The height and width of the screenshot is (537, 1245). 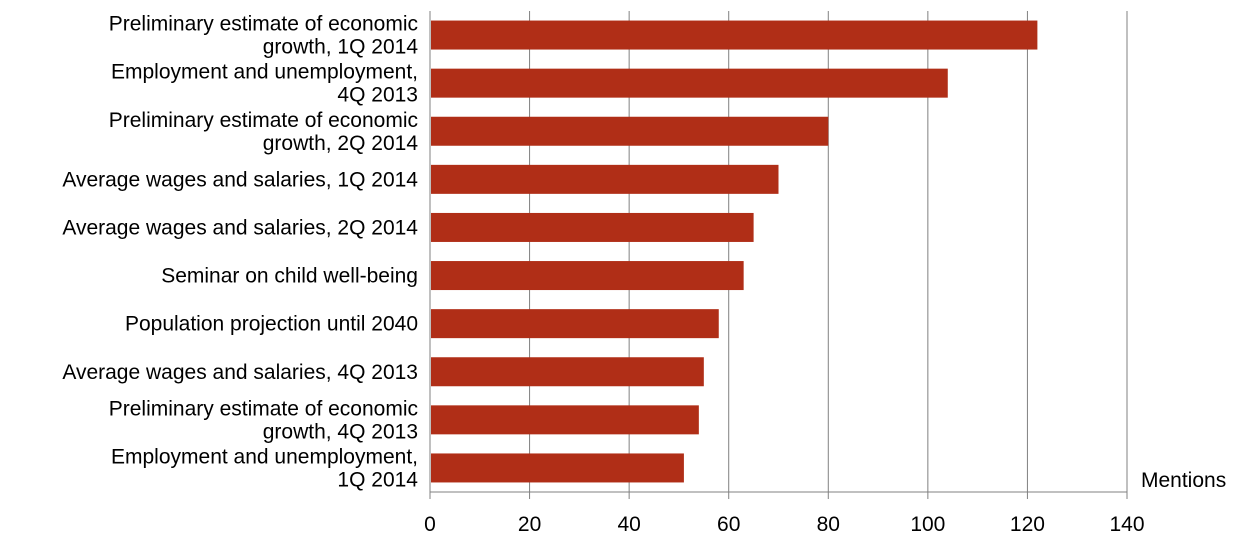 I want to click on x-tick-label-80: 80, so click(x=828, y=524).